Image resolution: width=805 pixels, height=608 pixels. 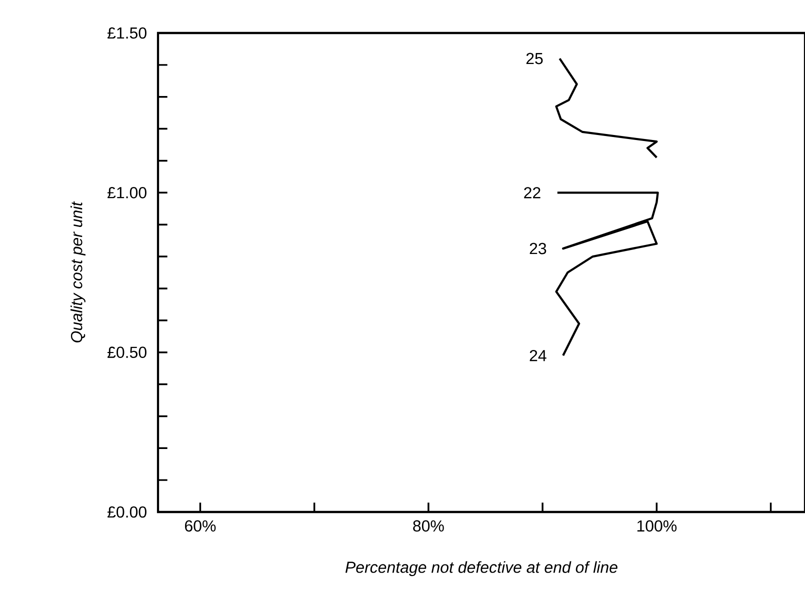 What do you see at coordinates (538, 248) in the screenshot?
I see `annotation: 23` at bounding box center [538, 248].